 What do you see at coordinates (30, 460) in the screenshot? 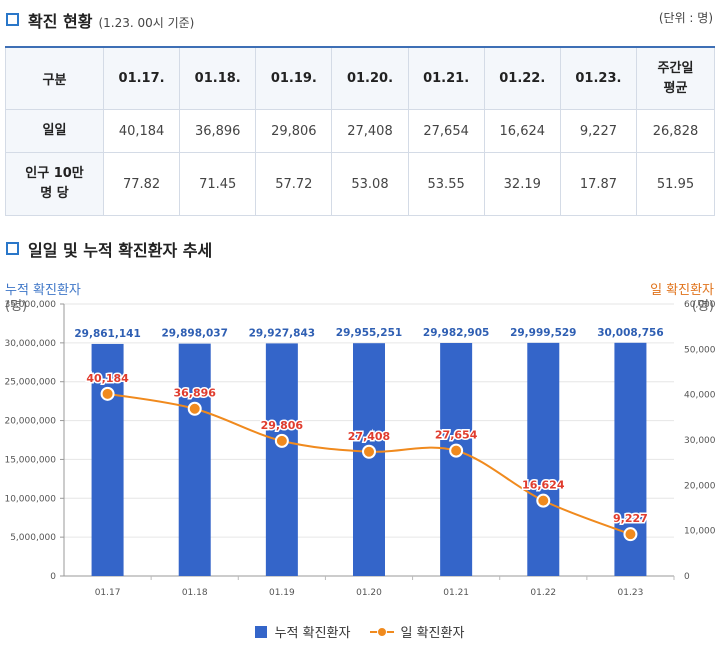
I see `left-tick-label: 15,000,000` at bounding box center [30, 460].